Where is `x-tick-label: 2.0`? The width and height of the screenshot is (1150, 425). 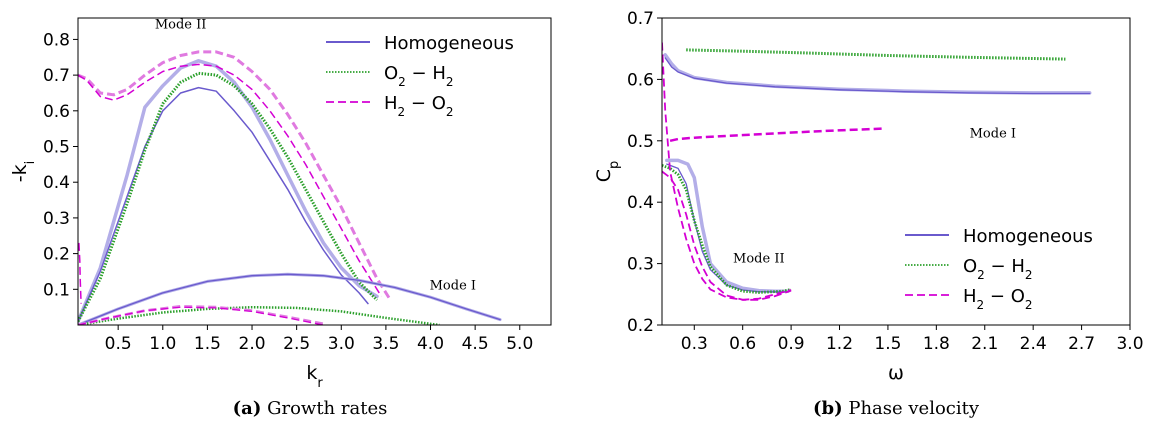 x-tick-label: 2.0 is located at coordinates (252, 344).